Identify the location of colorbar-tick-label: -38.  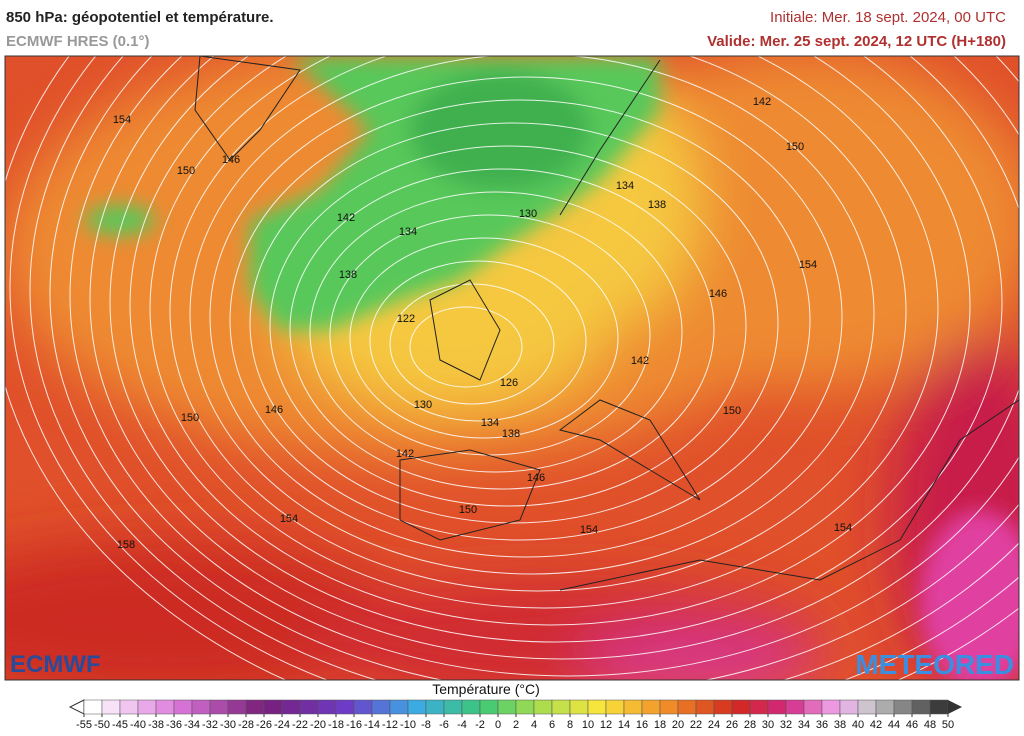
(156, 725).